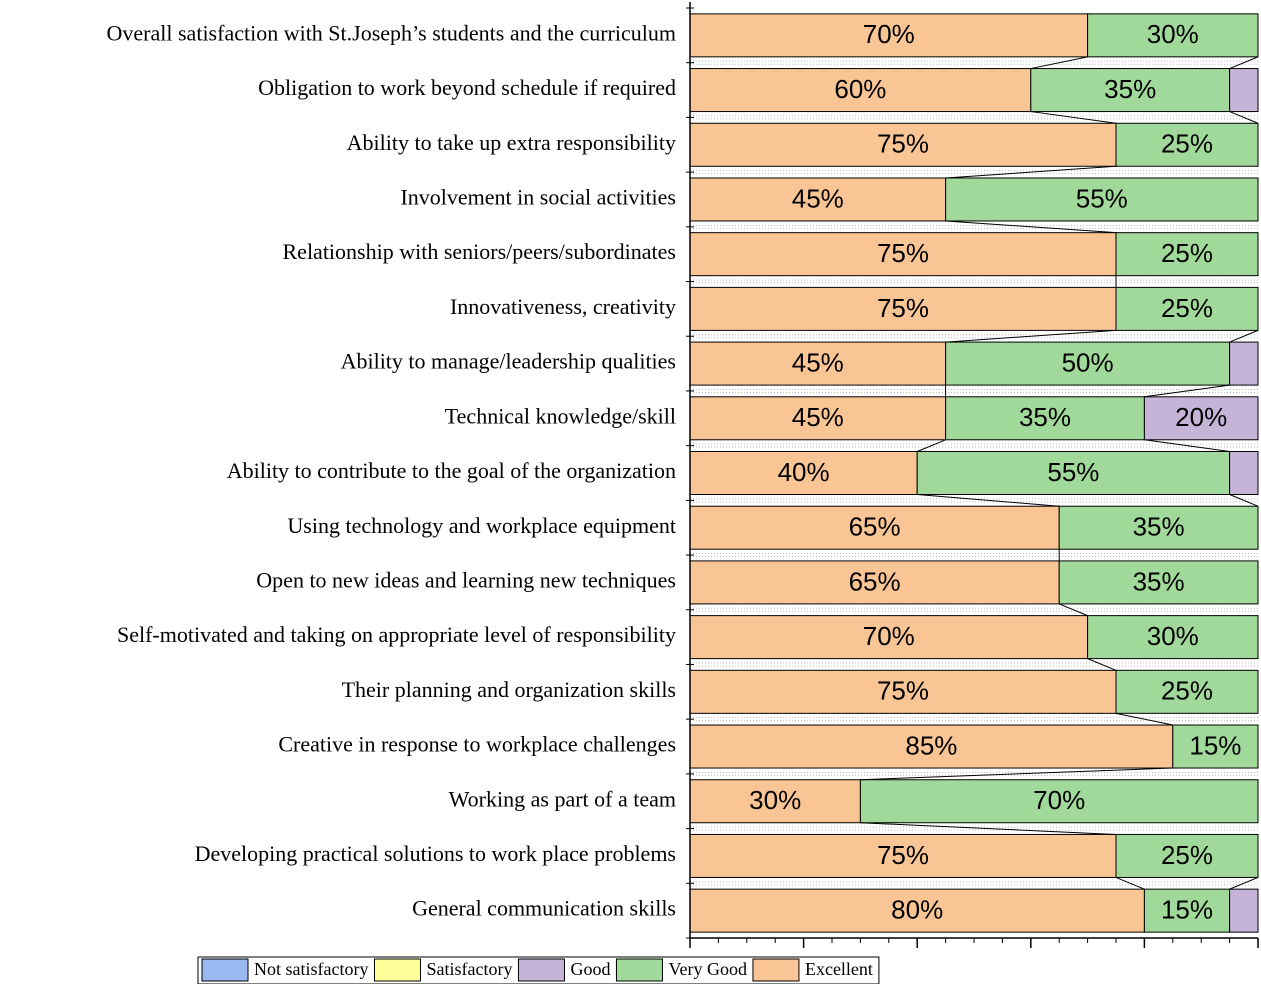  I want to click on value-label: 20%, so click(1201, 417).